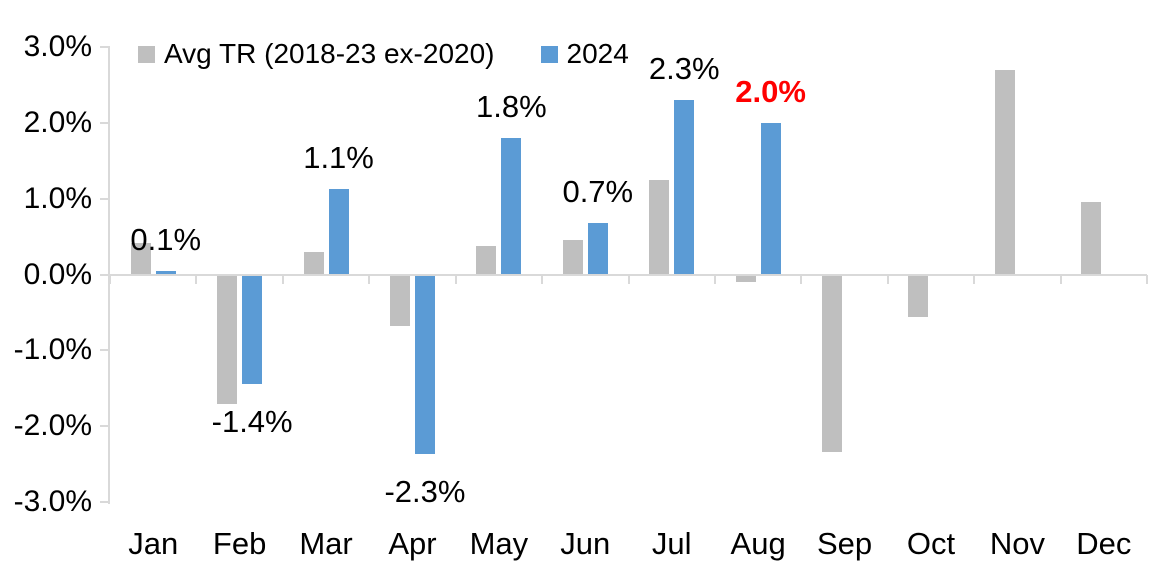  What do you see at coordinates (597, 248) in the screenshot?
I see `bar-2024-jun` at bounding box center [597, 248].